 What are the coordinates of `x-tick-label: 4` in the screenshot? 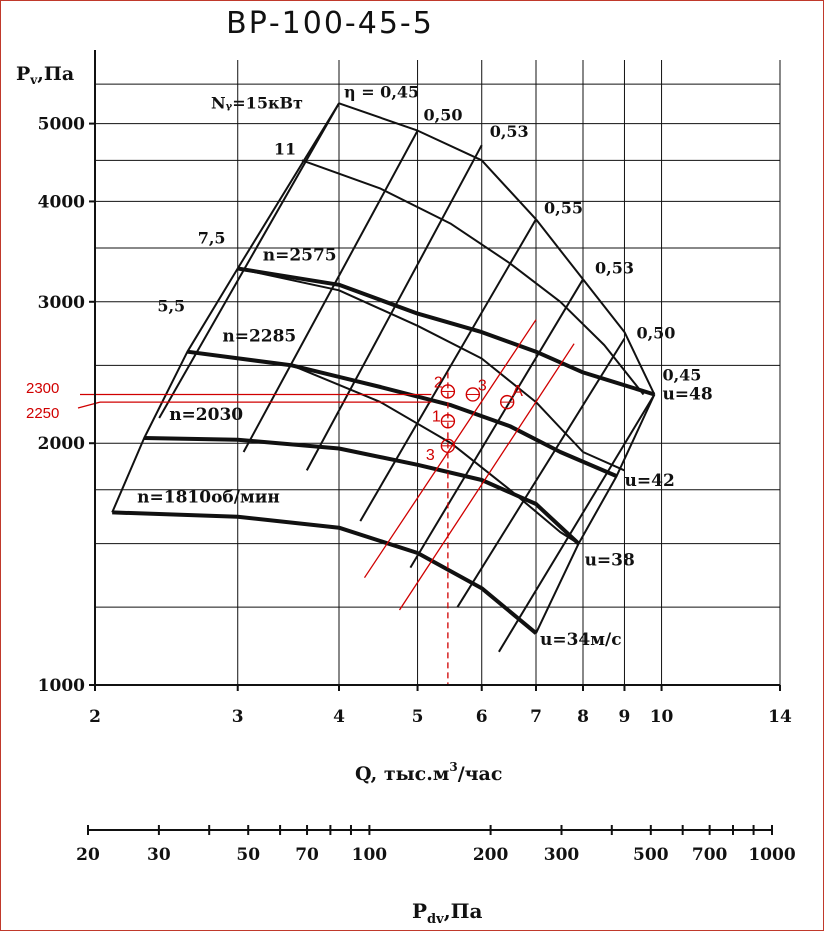 It's located at (339, 717).